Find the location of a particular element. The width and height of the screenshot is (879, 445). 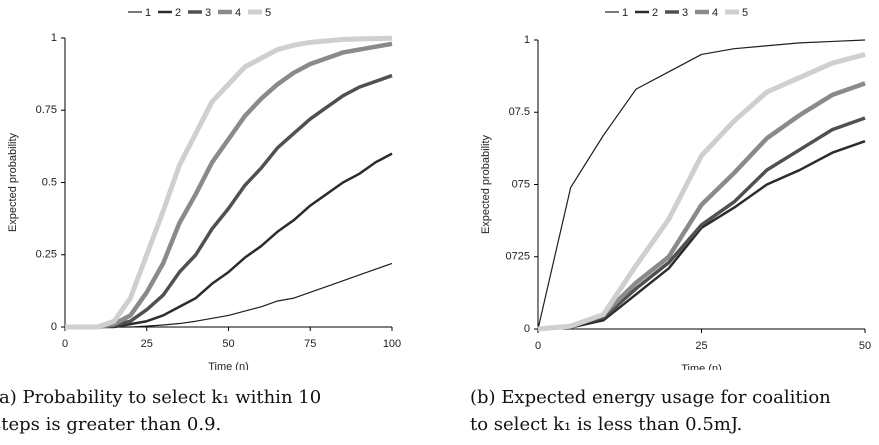

y-tick-label: 0.75 is located at coordinates (46, 110).